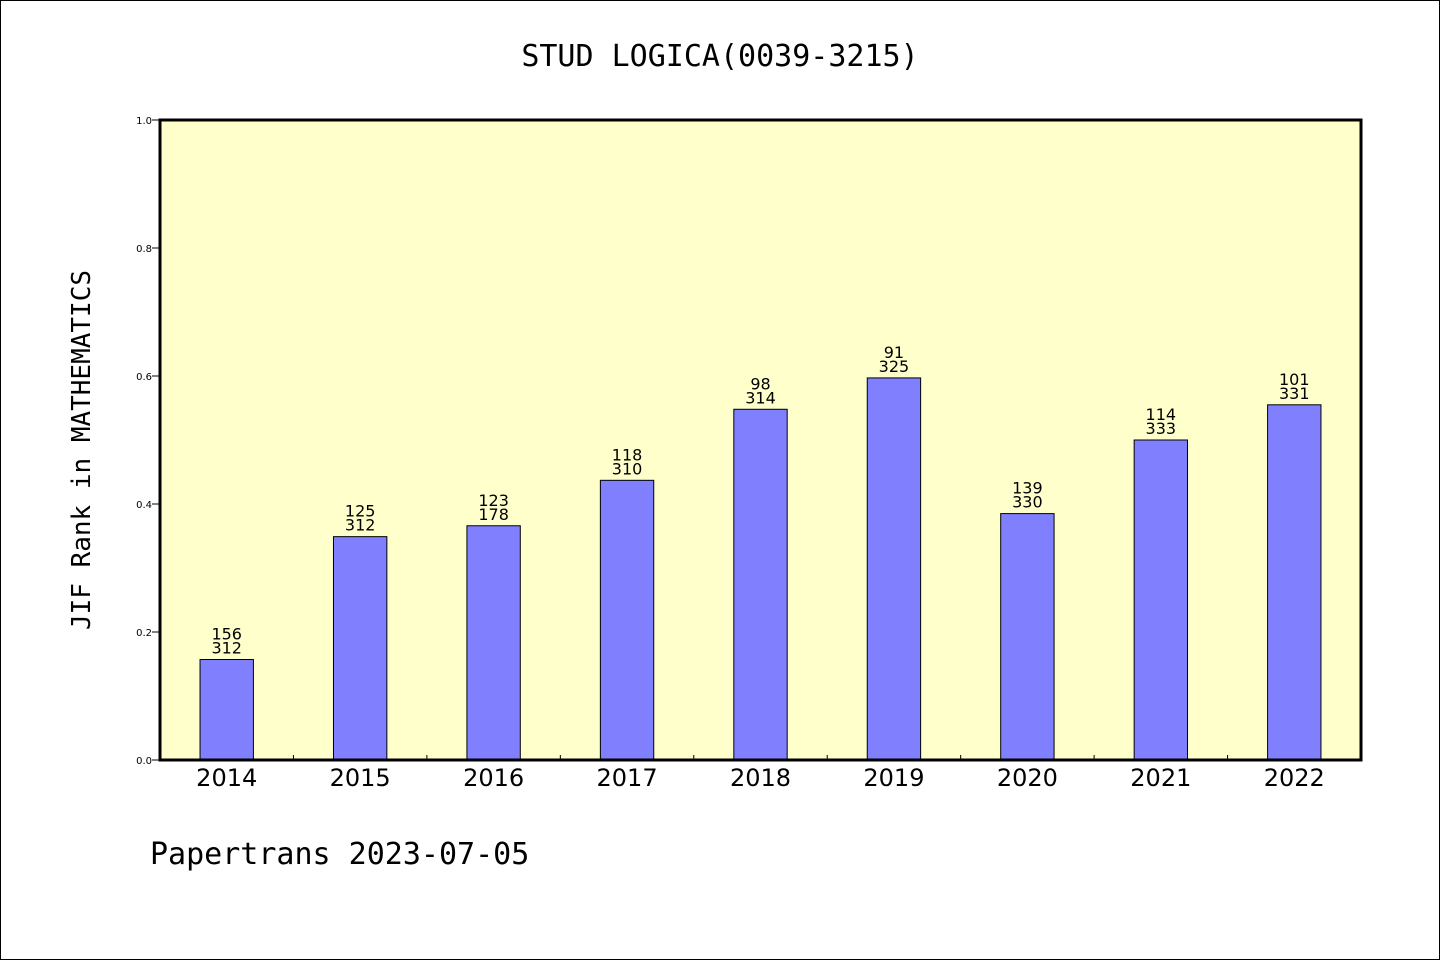 The height and width of the screenshot is (960, 1440). What do you see at coordinates (894, 569) in the screenshot?
I see `bar-2019` at bounding box center [894, 569].